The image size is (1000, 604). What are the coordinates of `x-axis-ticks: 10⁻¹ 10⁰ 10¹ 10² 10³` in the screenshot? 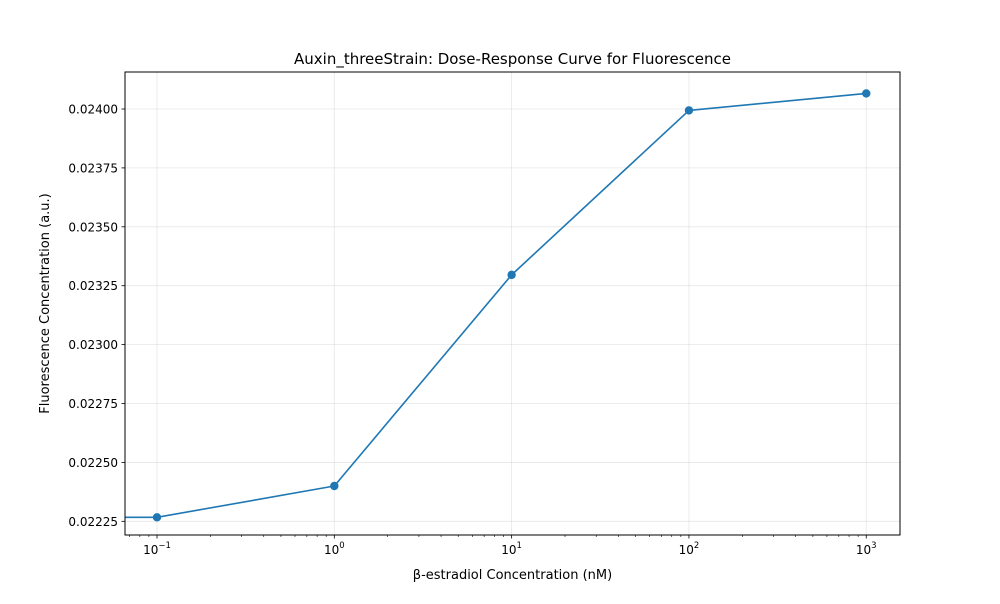 It's located at (503, 546).